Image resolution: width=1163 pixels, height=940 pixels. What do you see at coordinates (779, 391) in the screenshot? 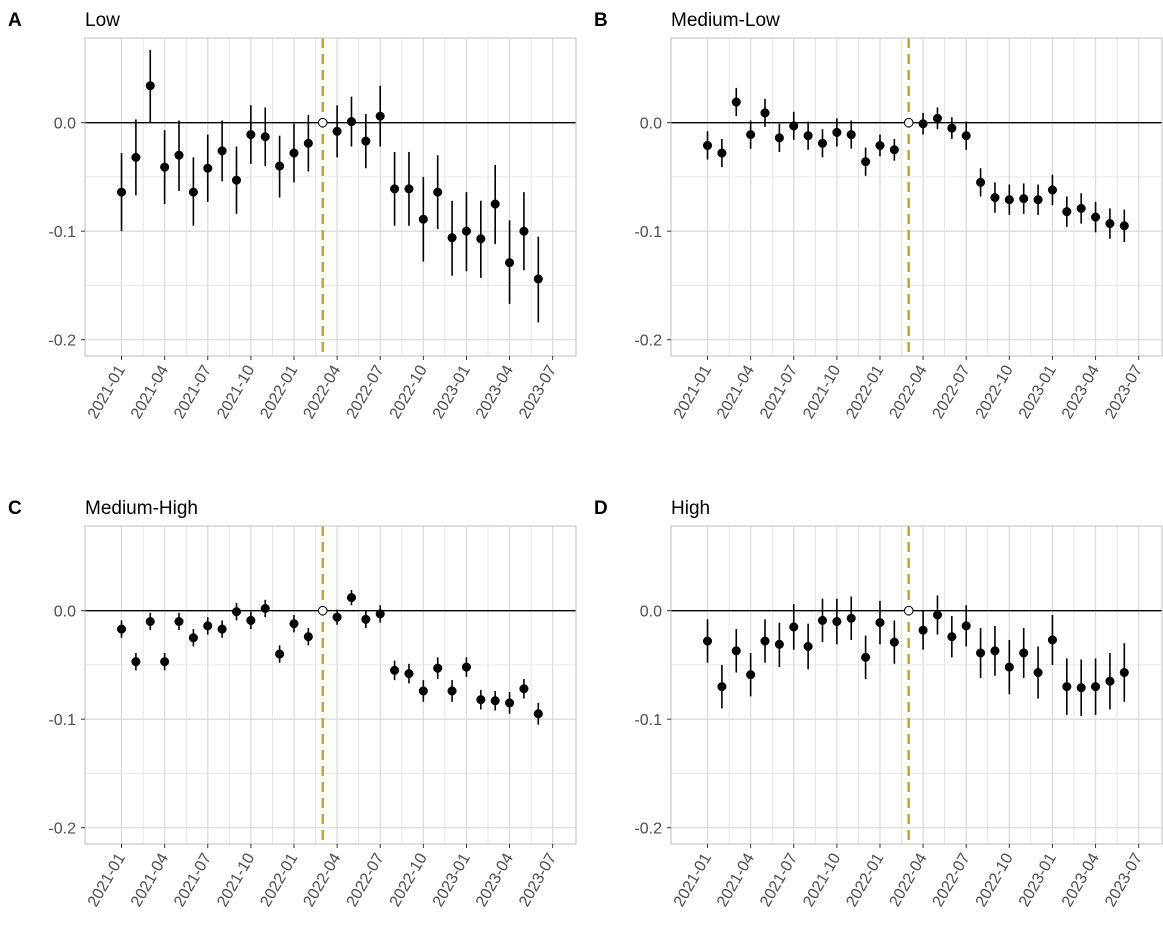
I see `x-tick-label: 2021-07` at bounding box center [779, 391].